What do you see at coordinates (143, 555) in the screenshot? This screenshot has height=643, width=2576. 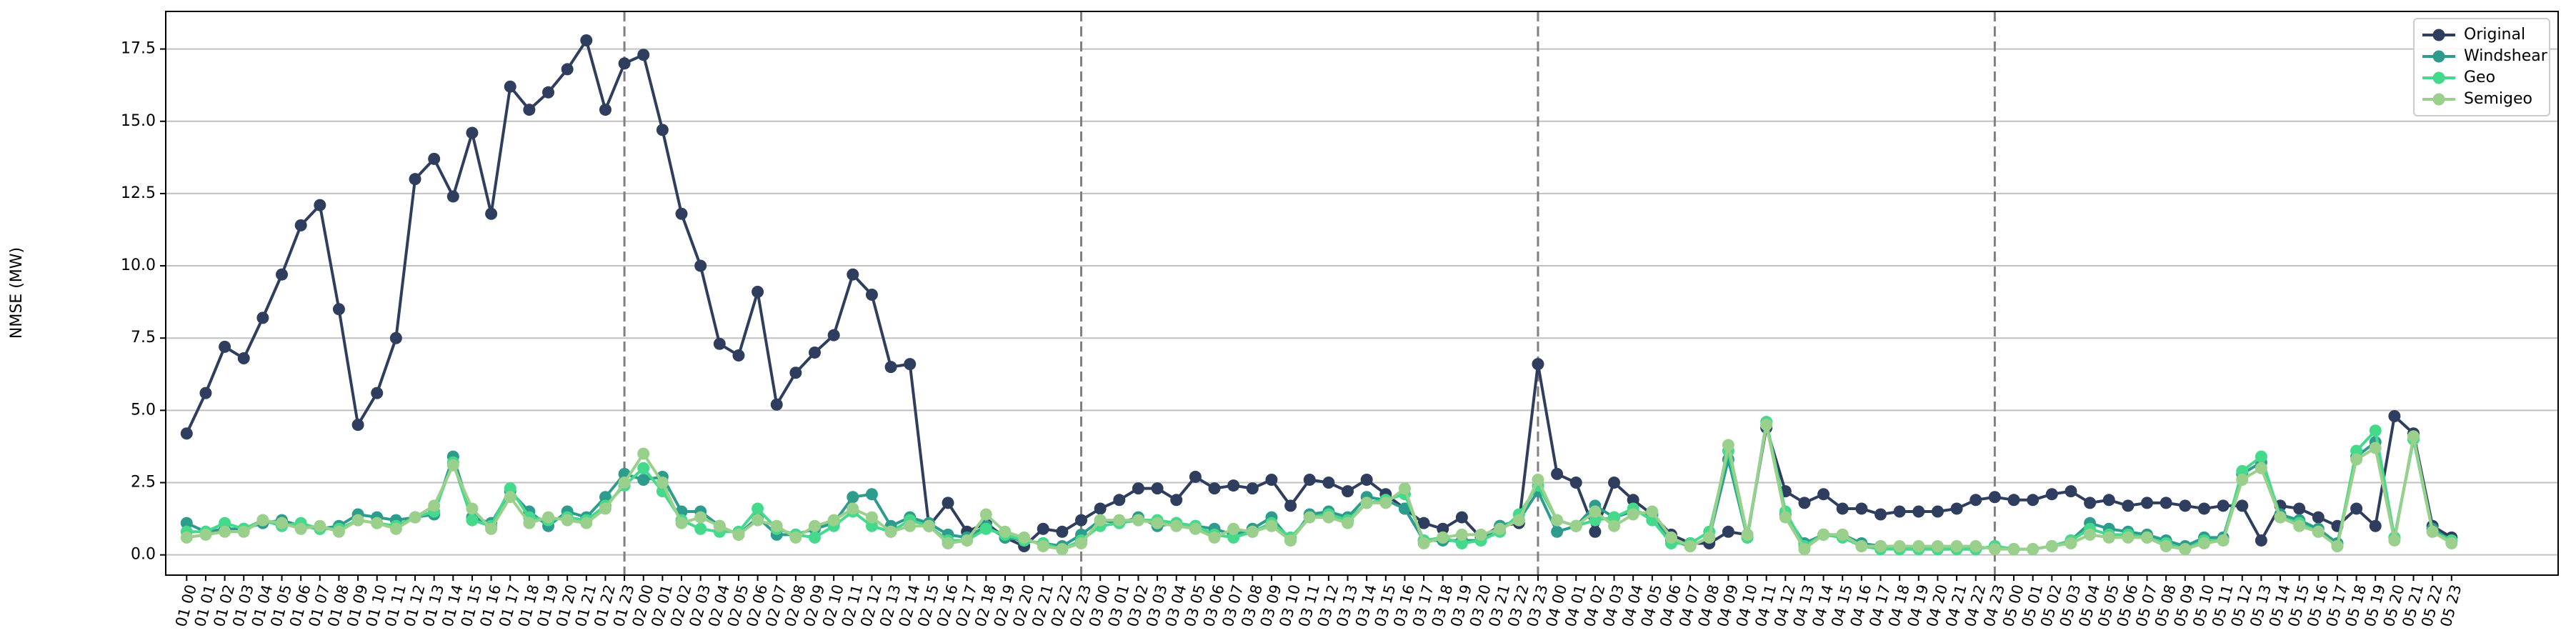 I see `y-tick-label: 0.0` at bounding box center [143, 555].